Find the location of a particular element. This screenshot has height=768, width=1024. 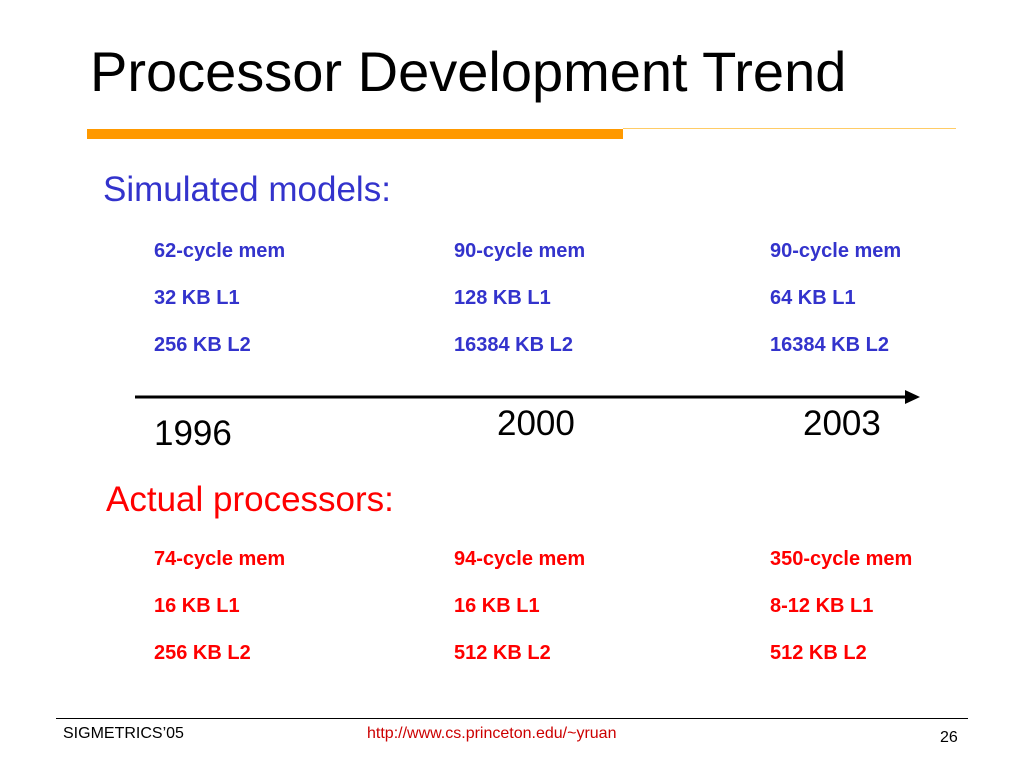

act-1996-mem: 74-cycle mem is located at coordinates (220, 559).